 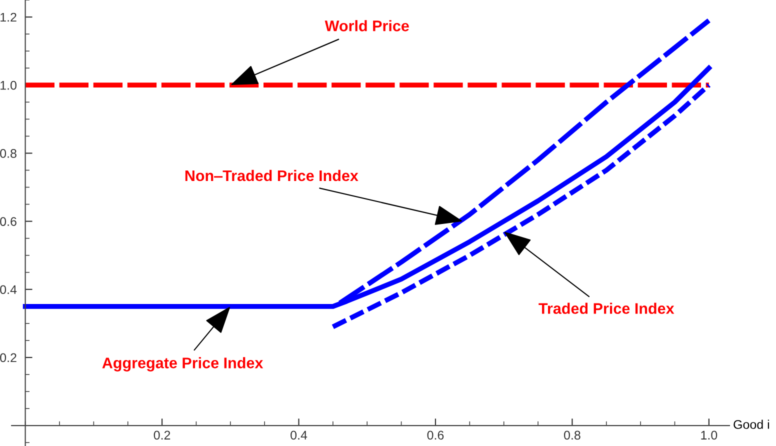 What do you see at coordinates (8, 153) in the screenshot?
I see `y-tick-label: 0.8` at bounding box center [8, 153].